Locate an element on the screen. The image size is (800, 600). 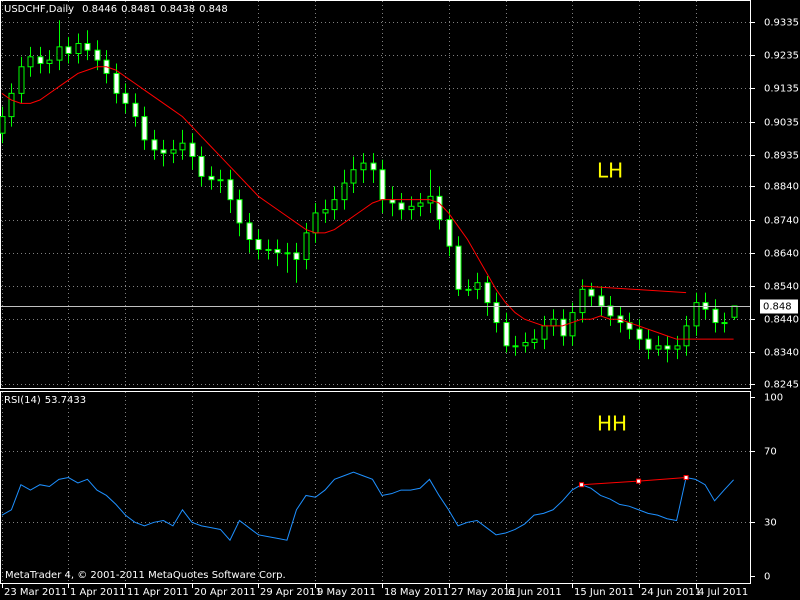
y-tick-label: 0.8935 is located at coordinates (781, 156).